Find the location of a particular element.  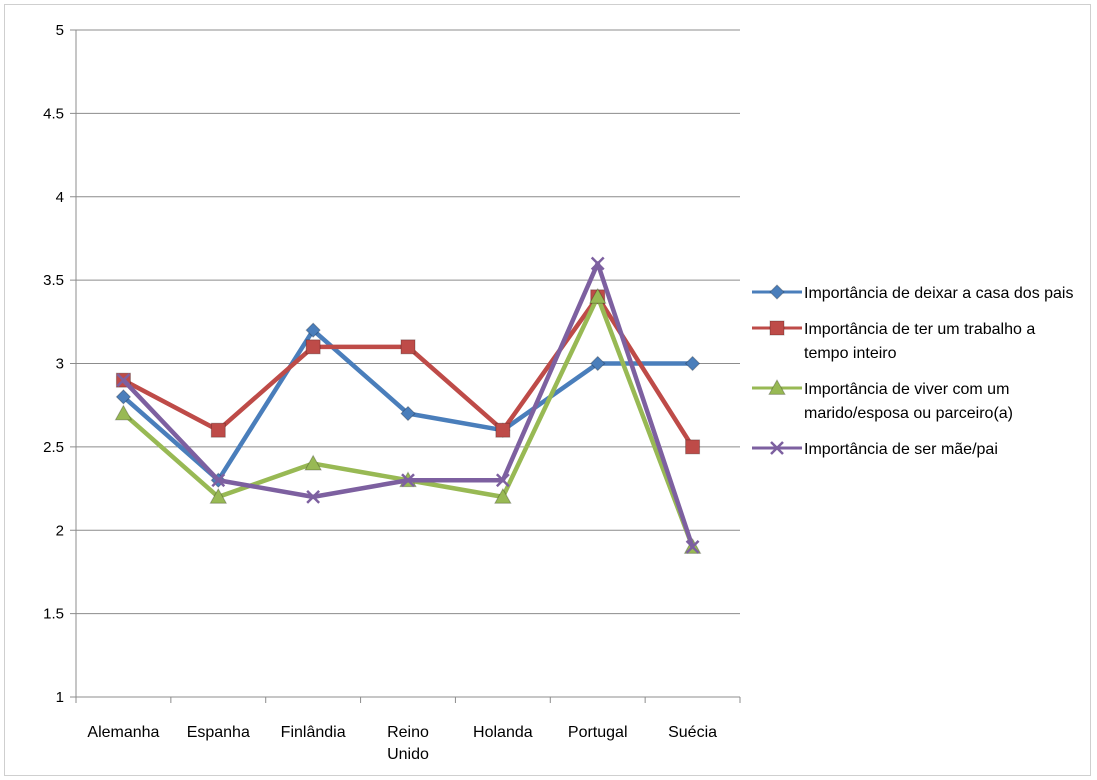

x-tick-label: Finlândia is located at coordinates (313, 732).